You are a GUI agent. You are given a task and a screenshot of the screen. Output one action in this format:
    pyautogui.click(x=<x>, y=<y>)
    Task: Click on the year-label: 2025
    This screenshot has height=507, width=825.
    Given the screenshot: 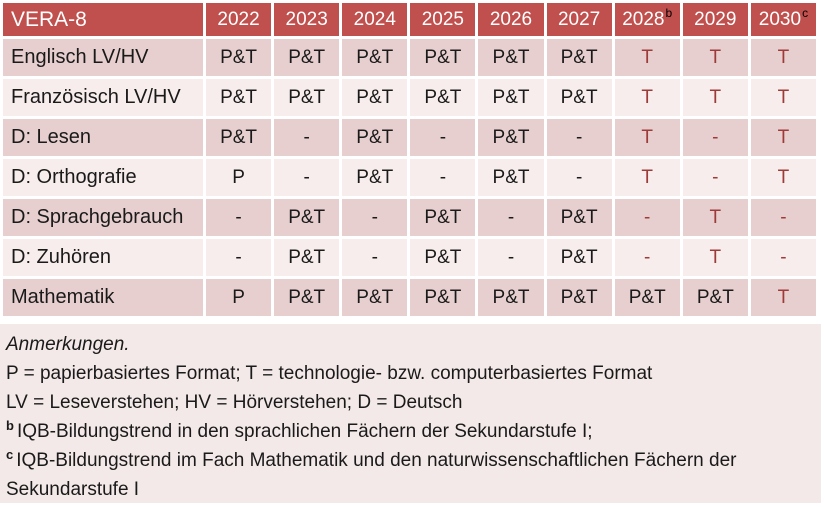 What is the action you would take?
    pyautogui.click(x=443, y=19)
    